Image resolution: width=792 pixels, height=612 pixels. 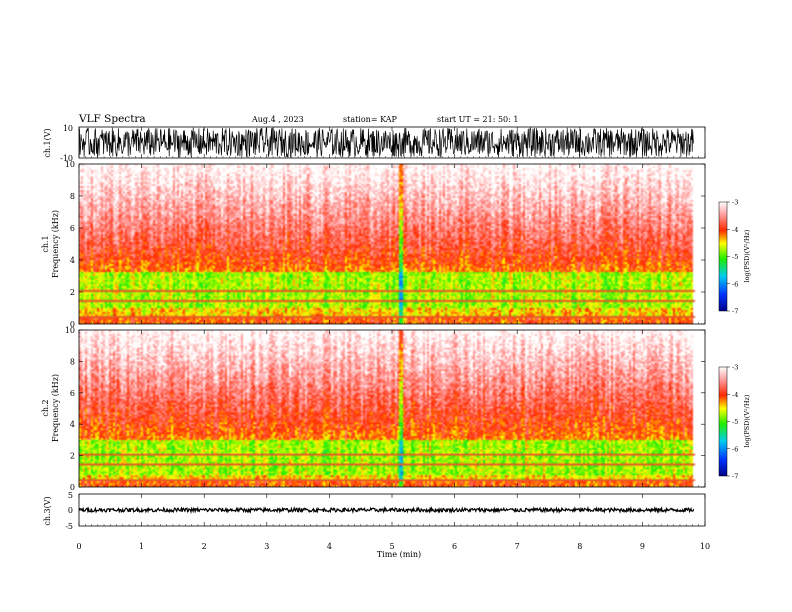 I want to click on ch3-waveform-ytick-bottom: -5, so click(x=69, y=526).